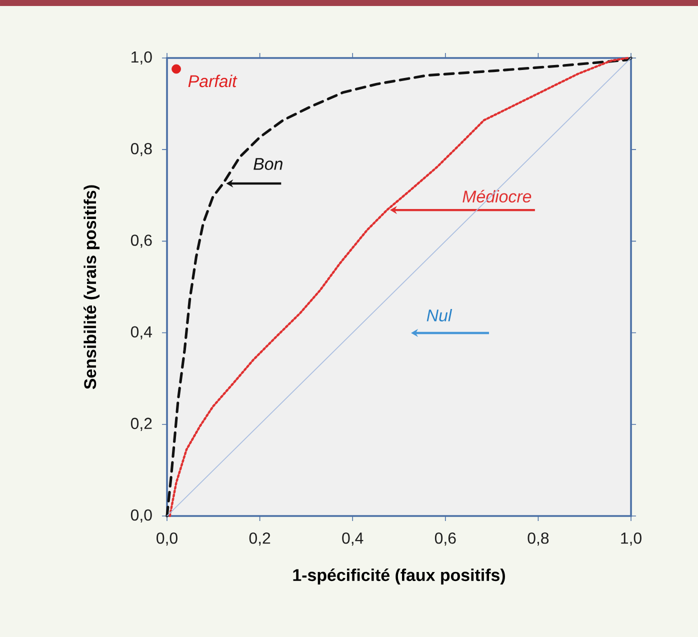  I want to click on y-tick-label: 1,0, so click(142, 58).